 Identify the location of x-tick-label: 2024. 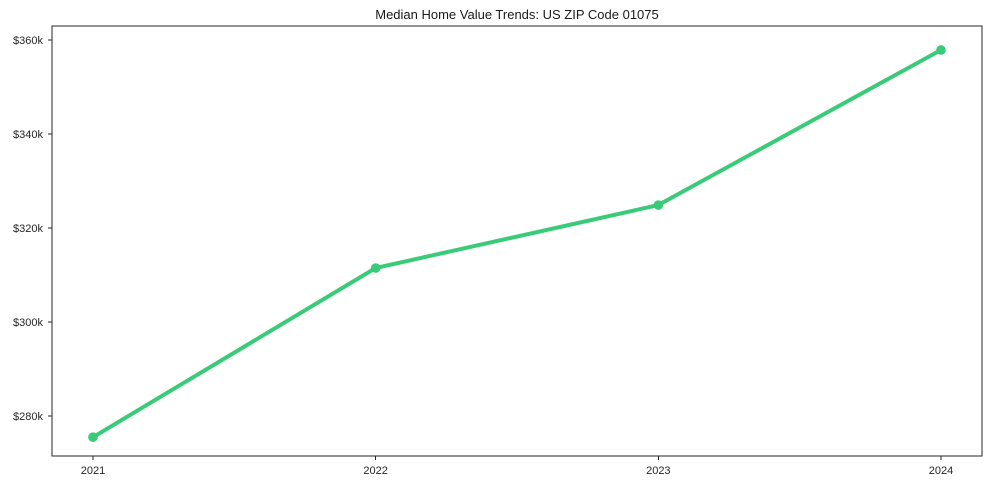
(941, 471).